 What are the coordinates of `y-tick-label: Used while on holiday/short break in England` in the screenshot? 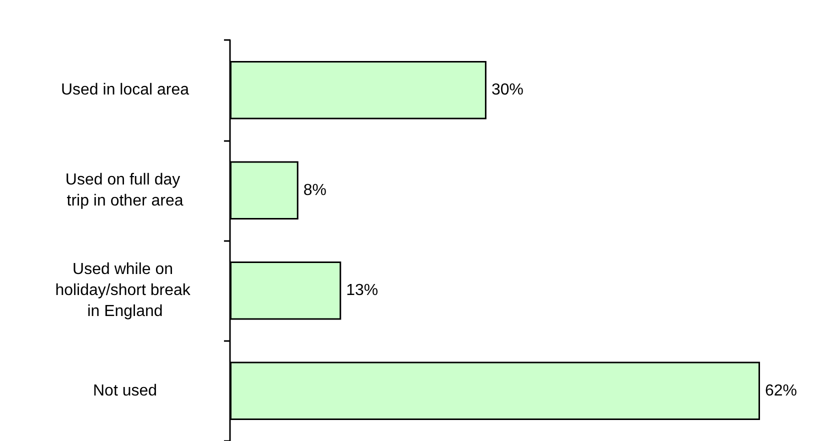 It's located at (125, 290).